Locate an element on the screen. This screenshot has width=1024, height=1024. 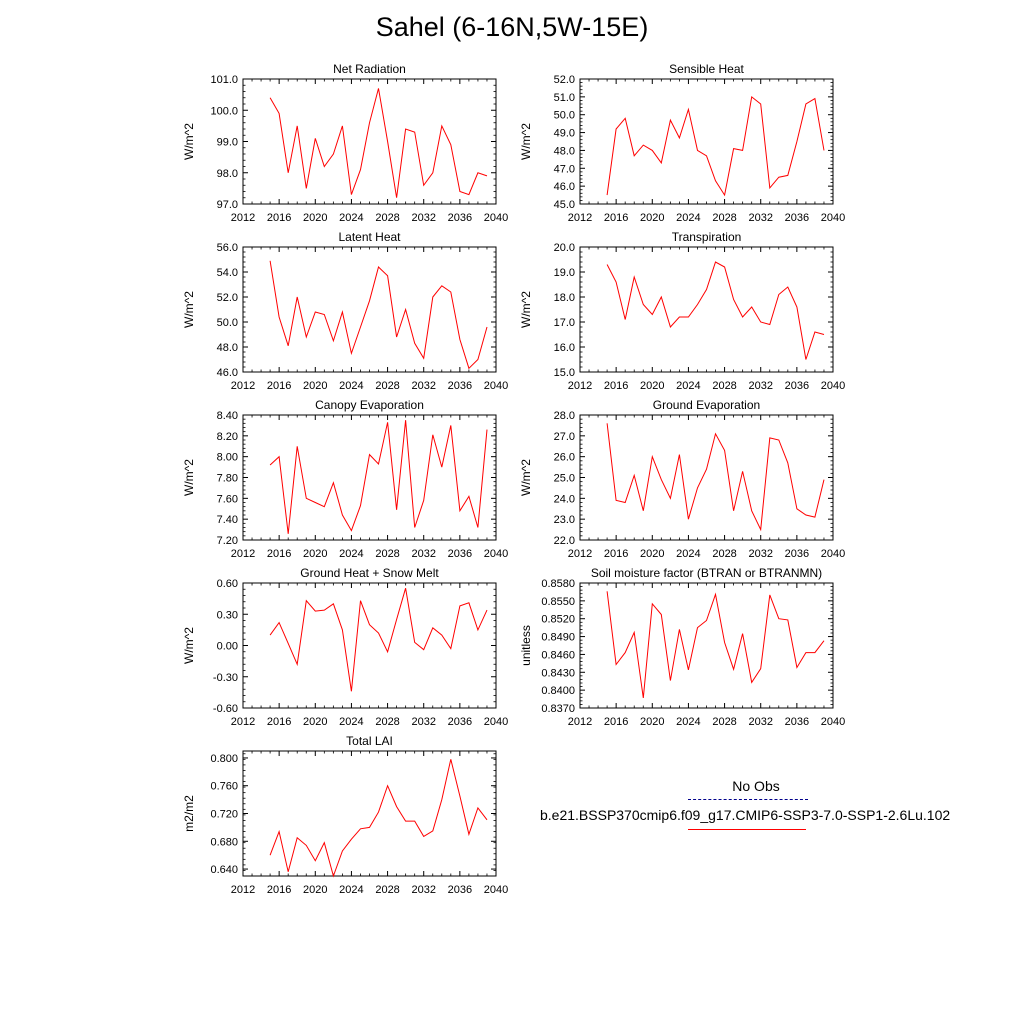
y-tick-label: 28.0 is located at coordinates (564, 416).